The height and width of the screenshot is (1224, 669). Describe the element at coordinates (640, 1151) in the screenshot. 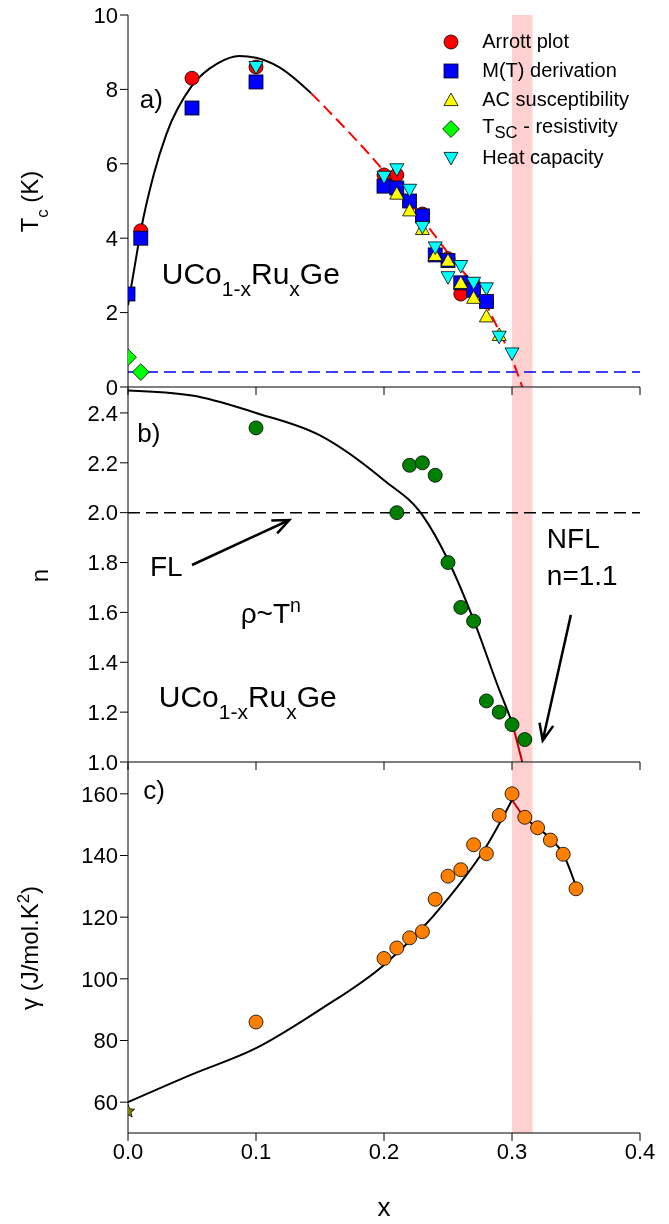

I see `x-tick-label: 0.4` at that location.